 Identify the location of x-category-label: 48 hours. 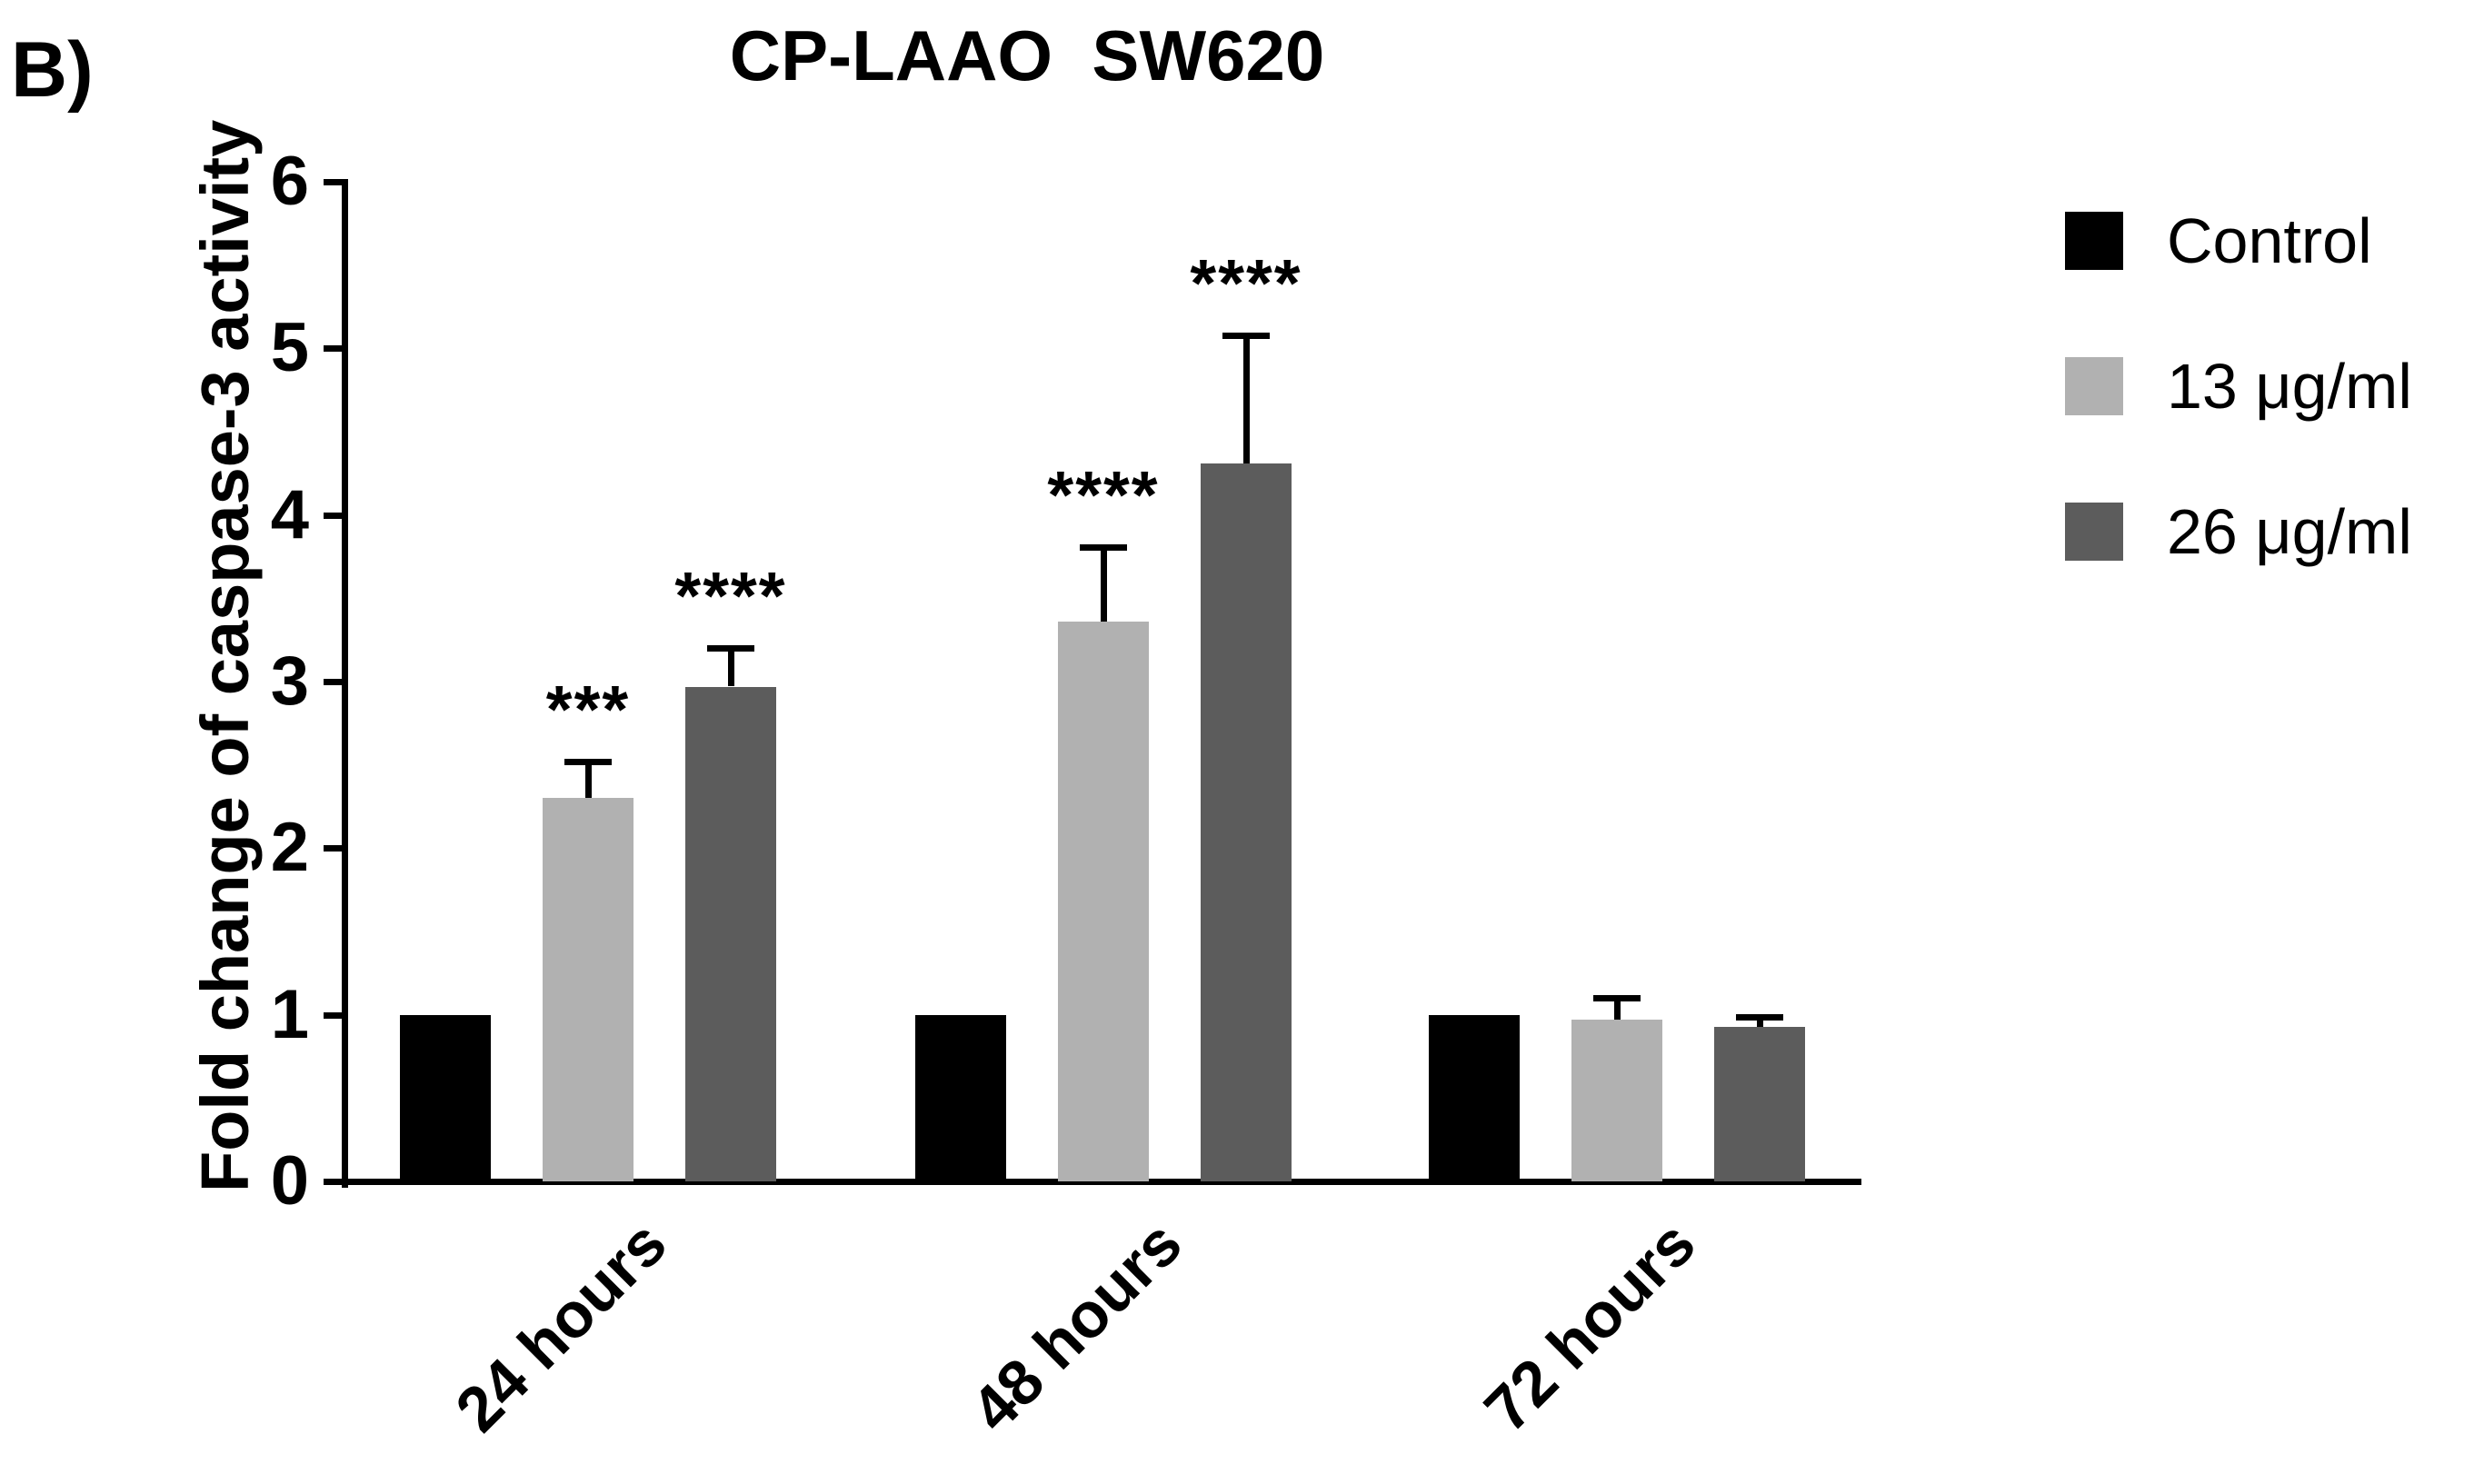
(1076, 1326).